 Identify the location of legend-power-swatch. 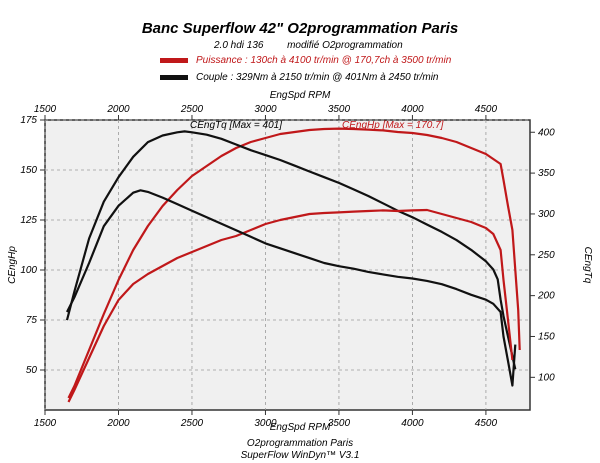
(174, 60).